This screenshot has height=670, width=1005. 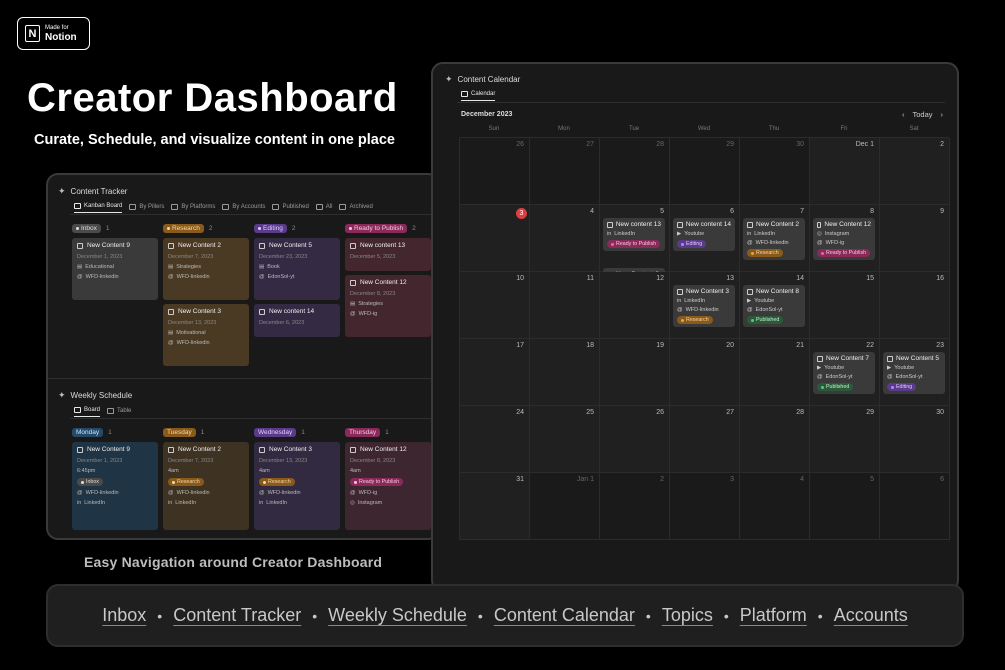 What do you see at coordinates (254, 214) in the screenshot?
I see `divider` at bounding box center [254, 214].